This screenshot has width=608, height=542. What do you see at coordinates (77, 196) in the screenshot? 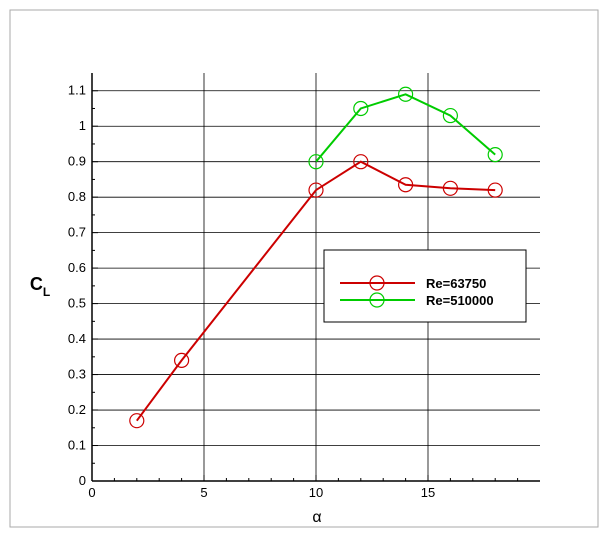
I see `y-tick-label: 0.8` at bounding box center [77, 196].